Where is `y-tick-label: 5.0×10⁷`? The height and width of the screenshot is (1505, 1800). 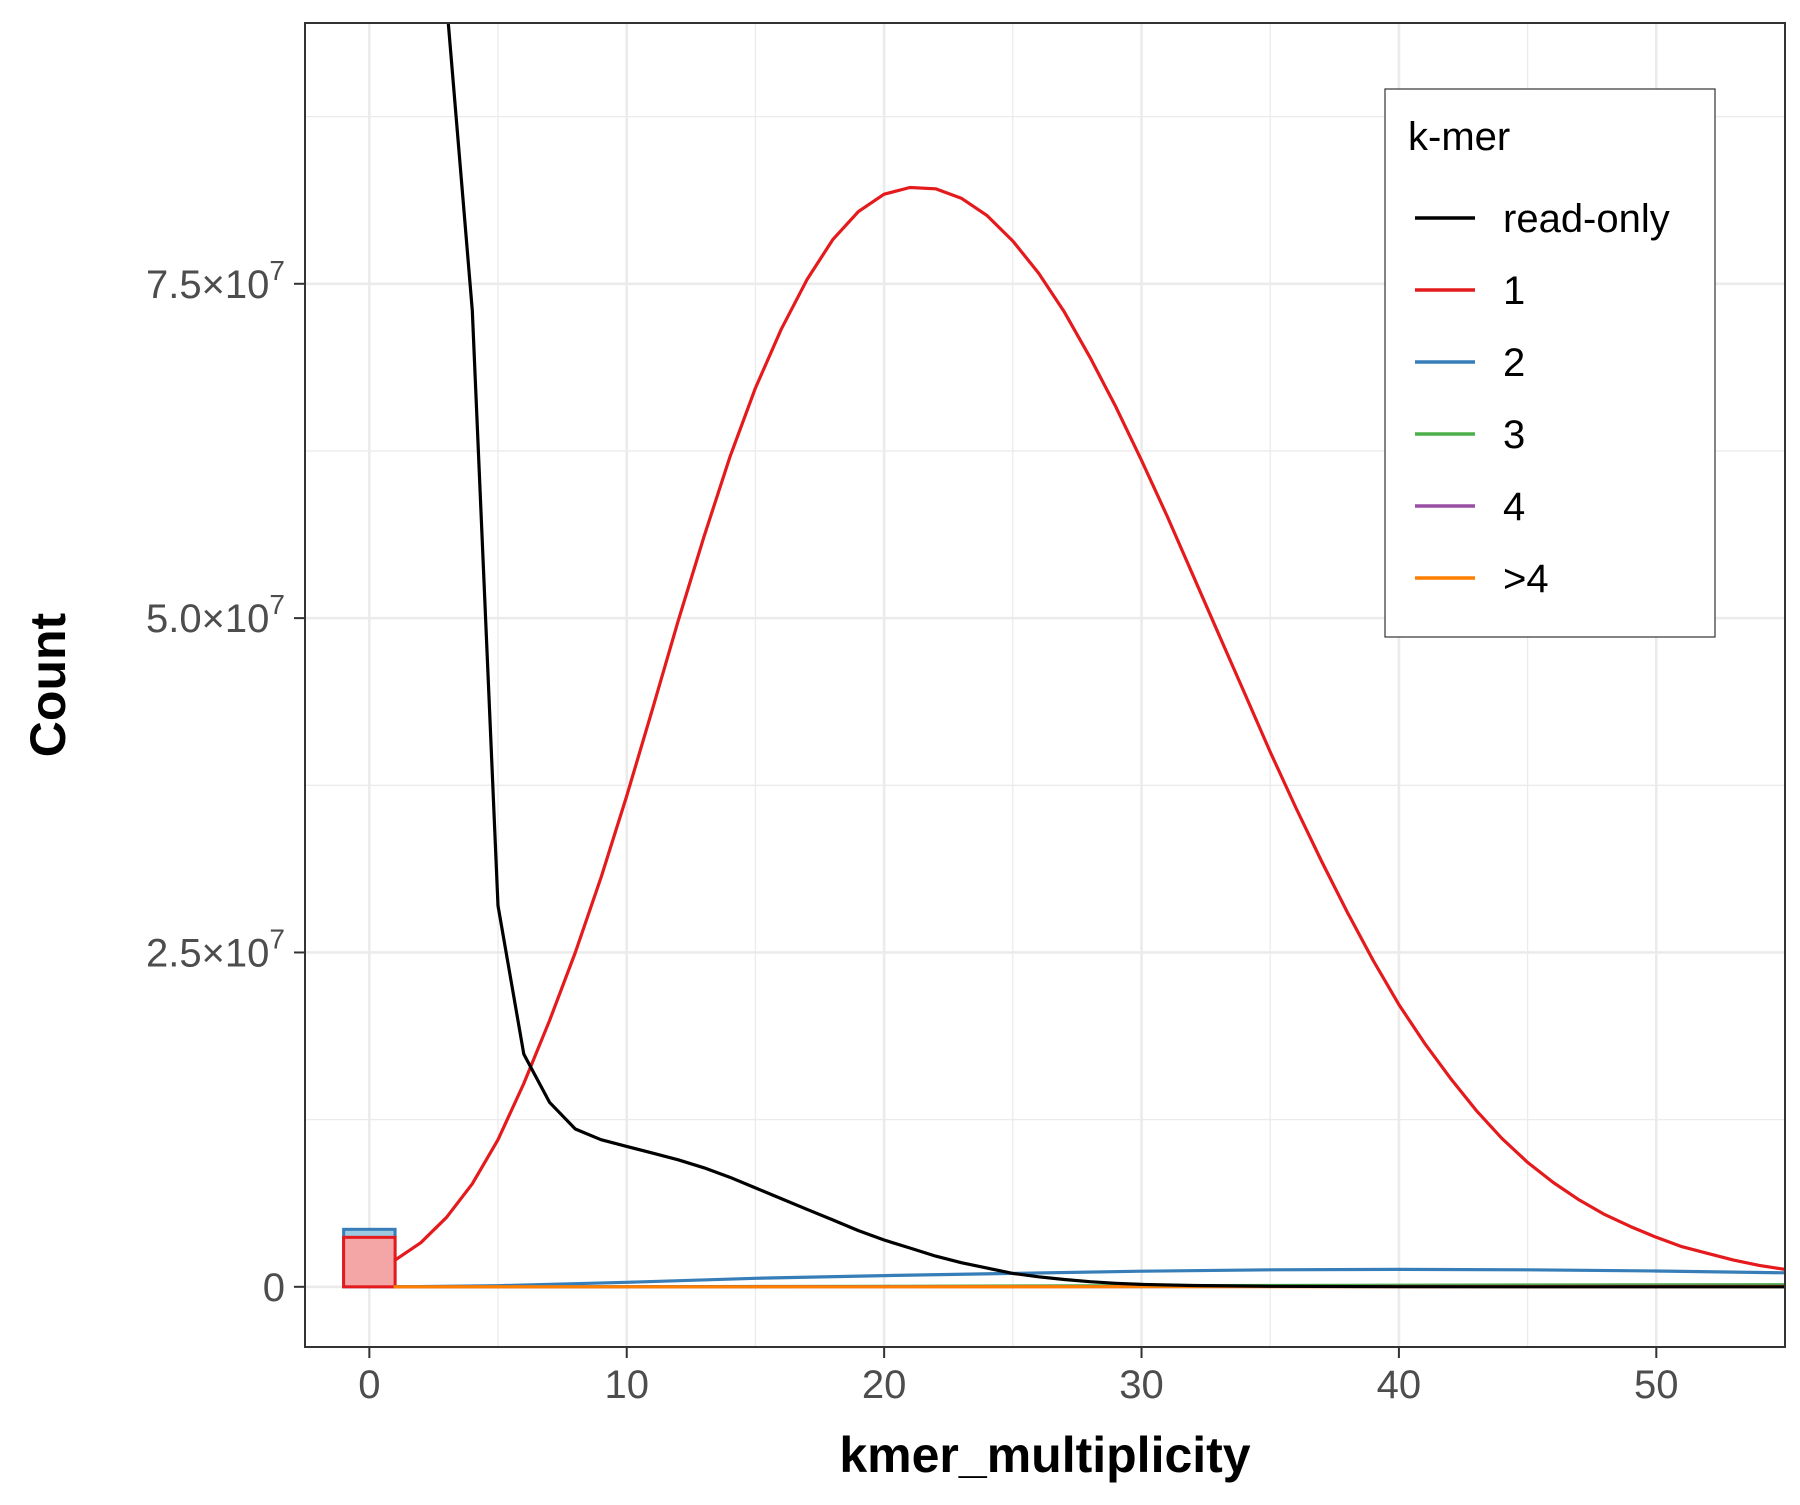 y-tick-label: 5.0×10⁷ is located at coordinates (215, 615).